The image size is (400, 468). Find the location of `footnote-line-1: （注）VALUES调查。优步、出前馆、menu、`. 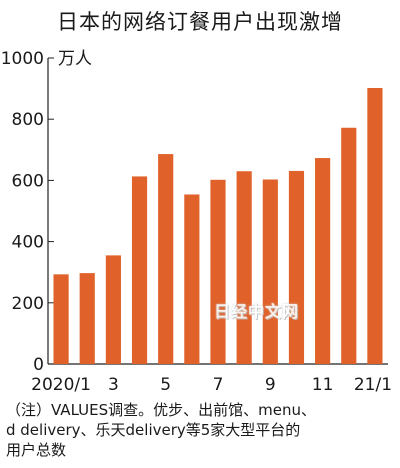

footnote-line-1: （注）VALUES调查。优步、出前馆、menu、 is located at coordinates (161, 410).